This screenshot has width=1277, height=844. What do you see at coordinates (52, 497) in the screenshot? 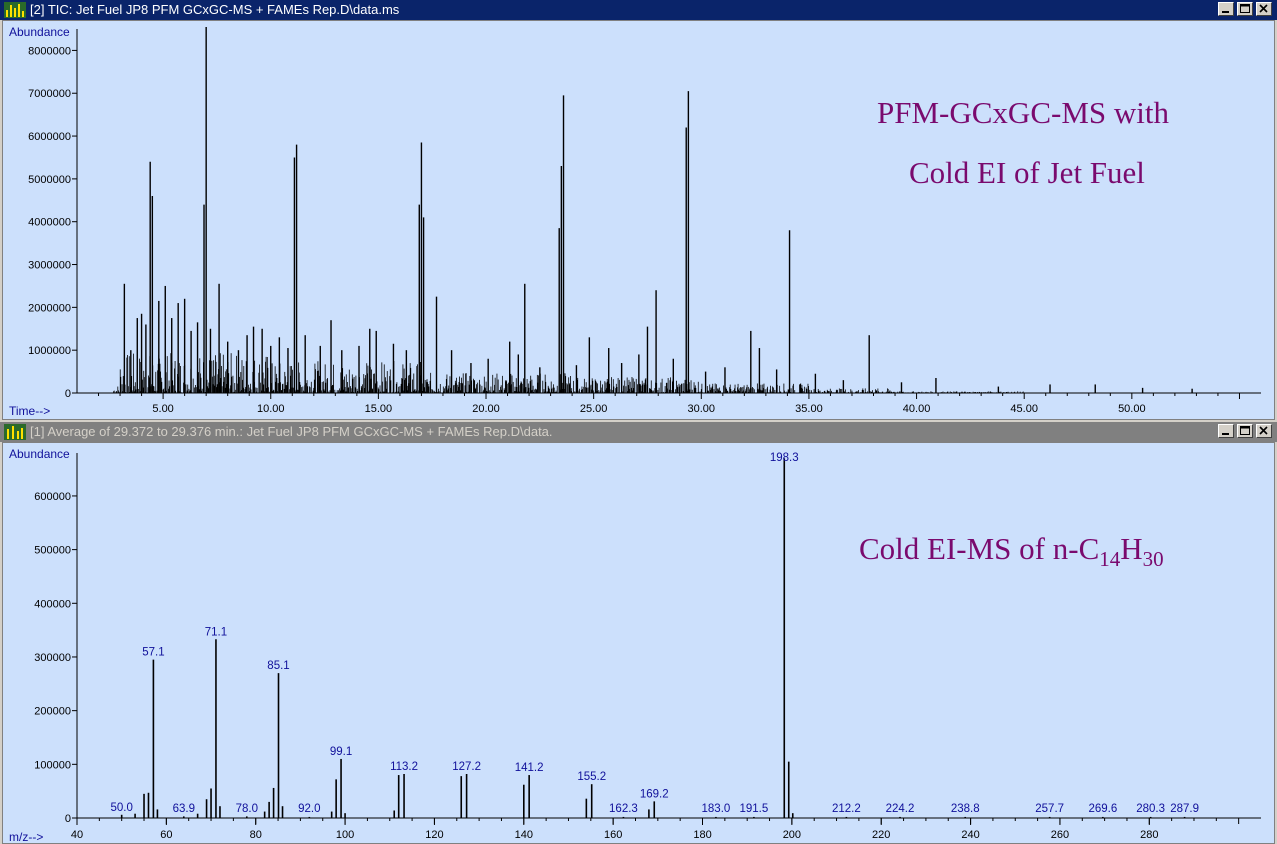
I see `ms-y-tick-label: 600000` at bounding box center [52, 497].